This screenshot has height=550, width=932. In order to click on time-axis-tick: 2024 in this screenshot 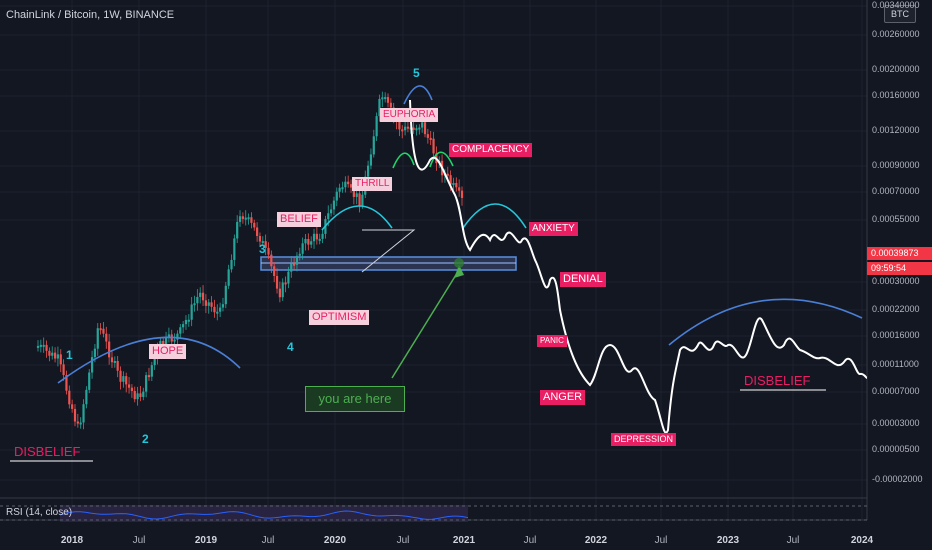, I will do `click(862, 540)`.